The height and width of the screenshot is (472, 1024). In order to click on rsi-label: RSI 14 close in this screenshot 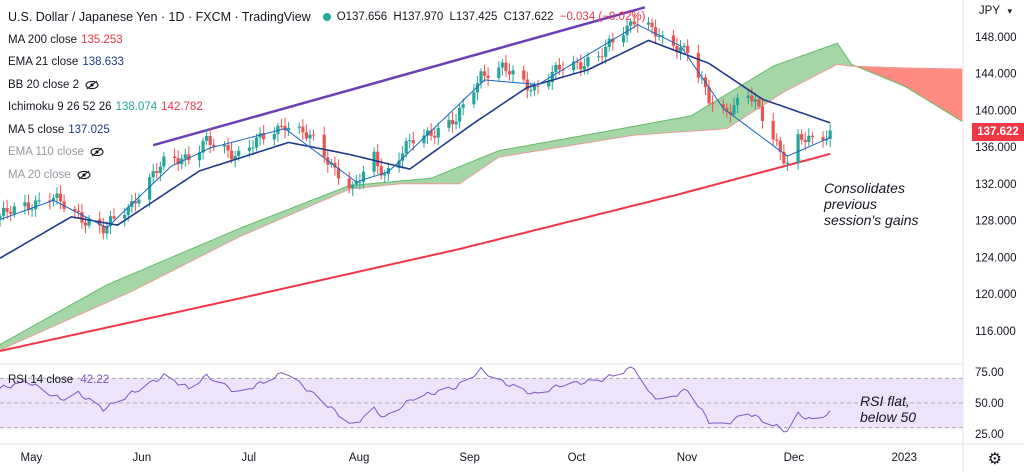, I will do `click(41, 380)`.